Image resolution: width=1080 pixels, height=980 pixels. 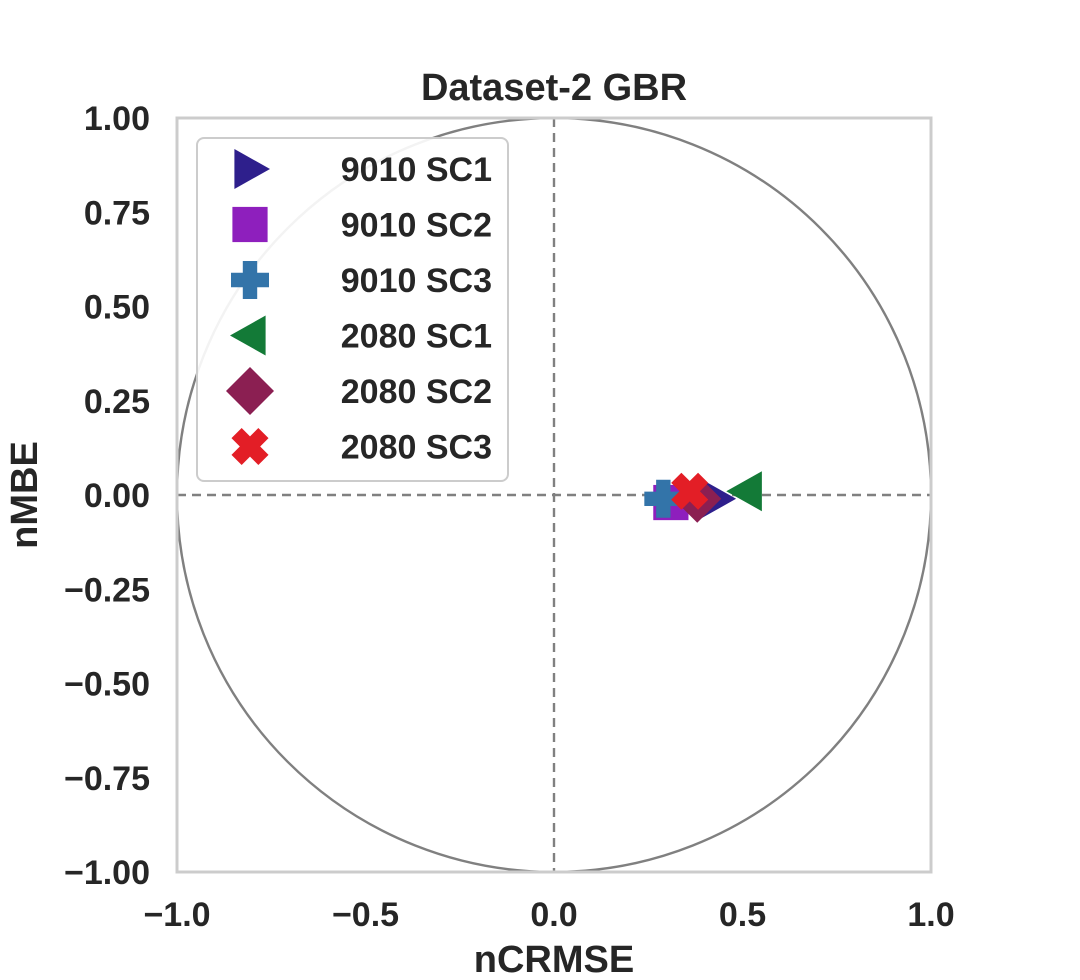 I want to click on legend-square-marker, so click(x=250, y=224).